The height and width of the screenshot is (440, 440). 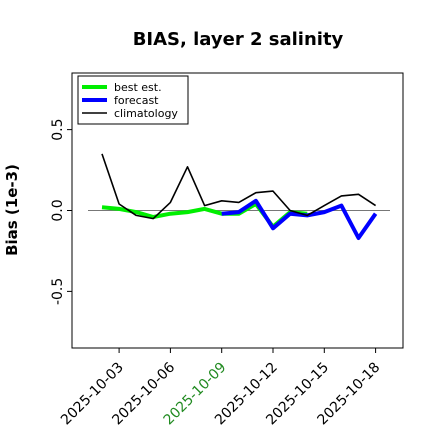 I want to click on y-axis: 0.5 0.0 -0.5, so click(x=61, y=211).